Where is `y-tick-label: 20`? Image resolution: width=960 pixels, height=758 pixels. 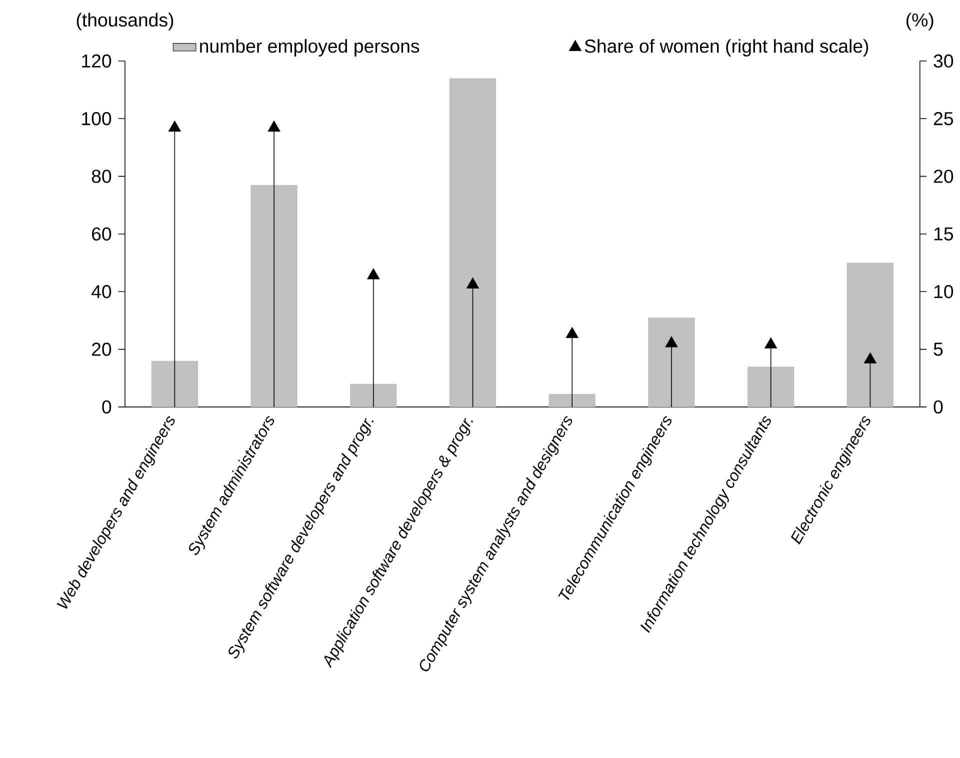 y-tick-label: 20 is located at coordinates (102, 349).